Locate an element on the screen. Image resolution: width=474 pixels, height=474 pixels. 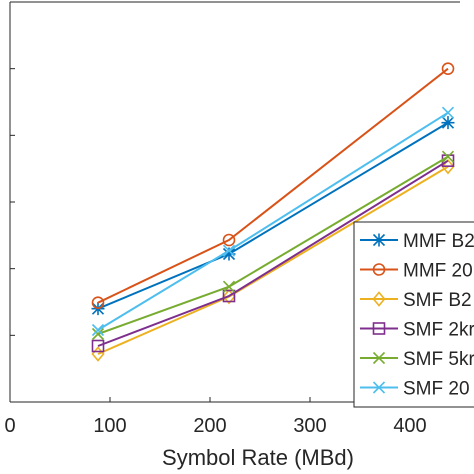
legend: MMF B2 MMF 20 SMF B2 SMF 2kr SMF 5kr SMF 20 is located at coordinates (413, 314).